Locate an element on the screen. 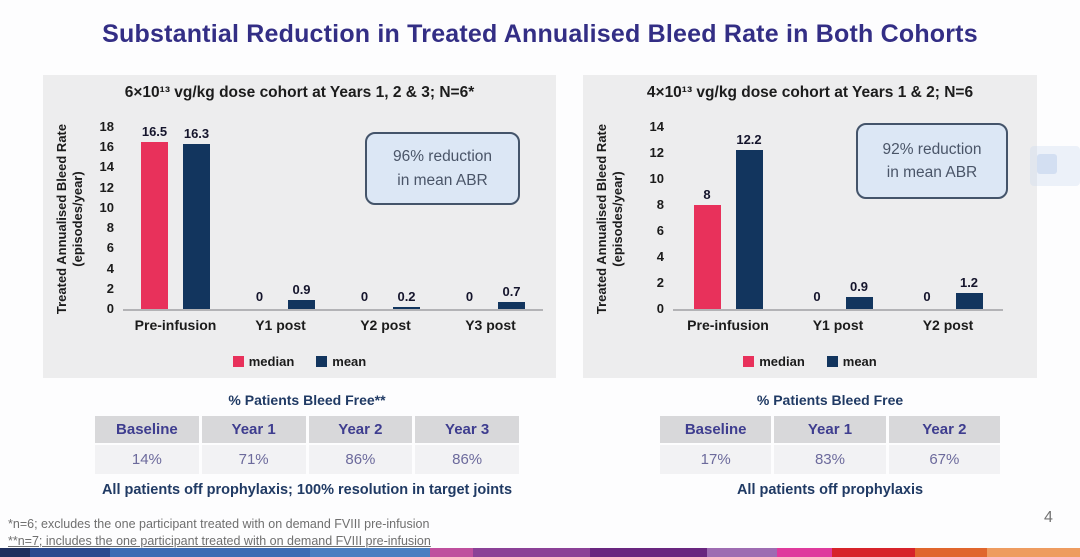 This screenshot has height=557, width=1080. footer-brand-strip is located at coordinates (540, 552).